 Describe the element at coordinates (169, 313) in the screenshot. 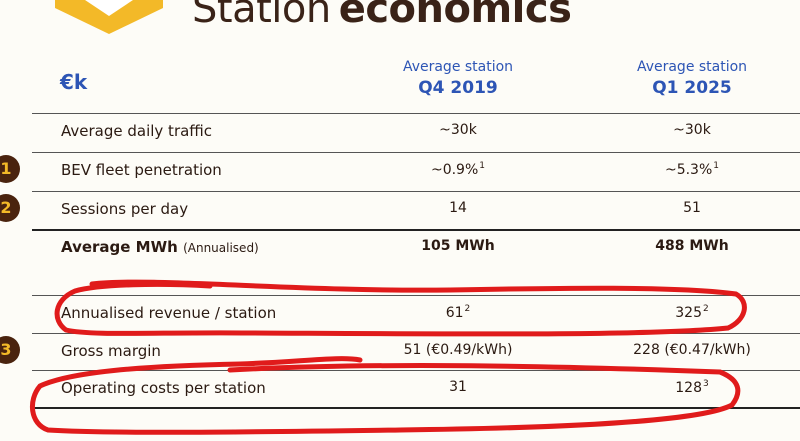

I see `row-label: Annualised revenue / station` at that location.